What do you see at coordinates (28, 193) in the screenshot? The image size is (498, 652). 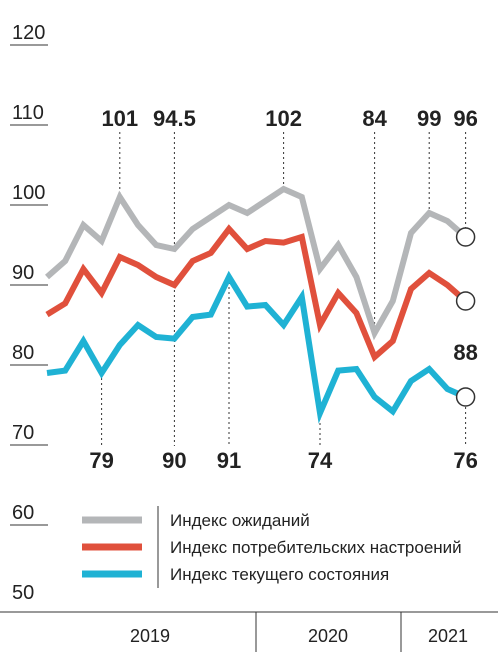 I see `y-tick-label: 100` at bounding box center [28, 193].